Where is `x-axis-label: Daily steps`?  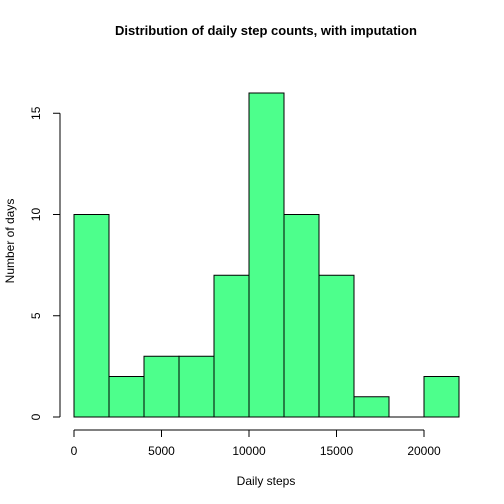
x-axis-label: Daily steps is located at coordinates (266, 481).